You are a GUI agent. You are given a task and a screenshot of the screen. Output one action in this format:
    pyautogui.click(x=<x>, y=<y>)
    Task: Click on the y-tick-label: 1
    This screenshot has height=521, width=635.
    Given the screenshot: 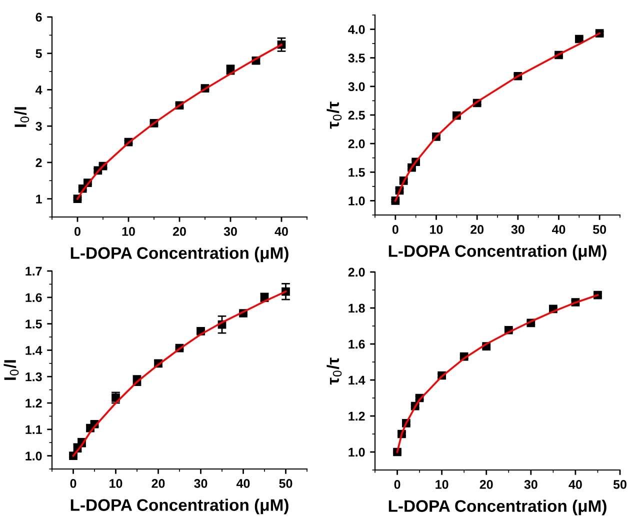 What is the action you would take?
    pyautogui.click(x=39, y=199)
    